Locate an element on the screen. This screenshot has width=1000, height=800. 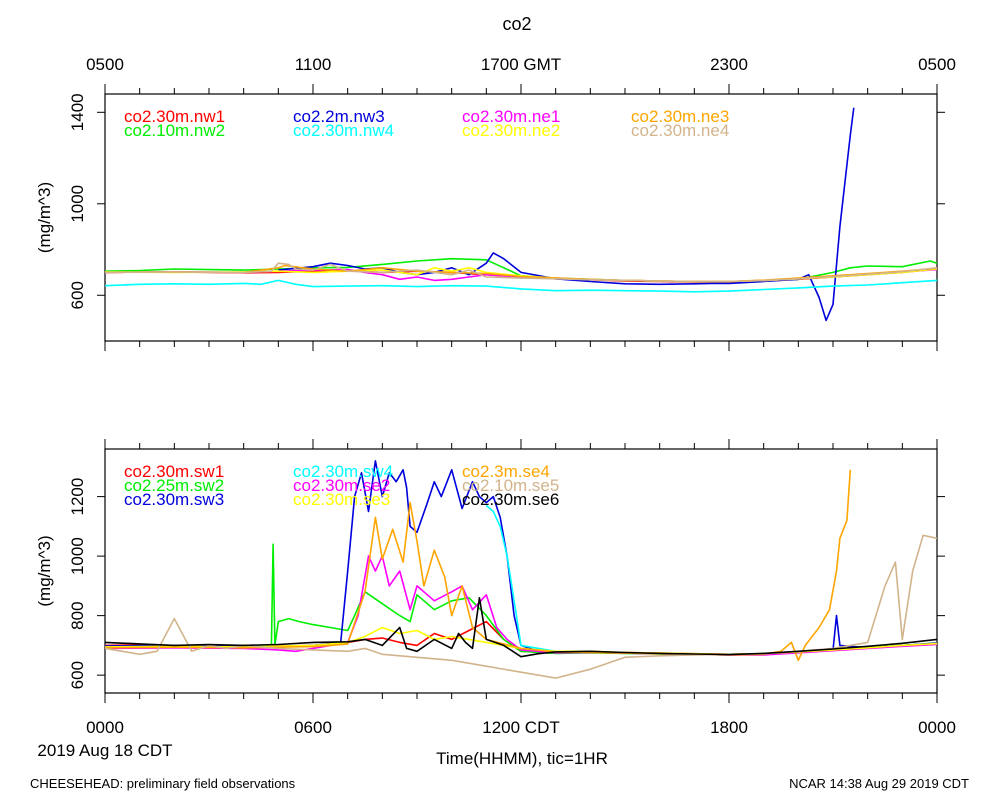
legend-entry: co2.30m.sw1 is located at coordinates (174, 471).